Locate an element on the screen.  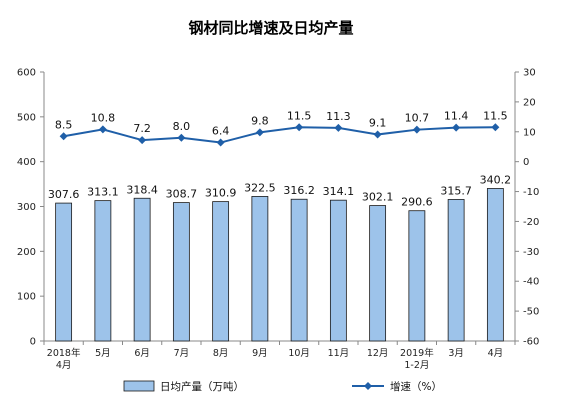
legend-bar-swatch is located at coordinates (139, 386).